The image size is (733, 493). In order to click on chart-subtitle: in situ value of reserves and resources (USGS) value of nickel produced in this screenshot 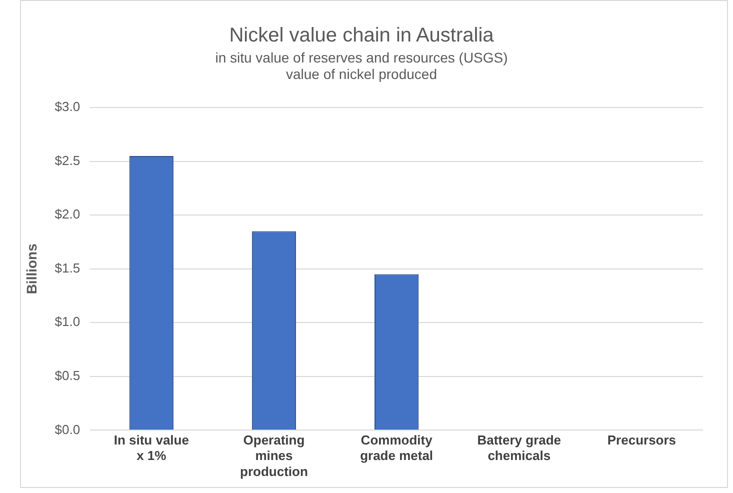, I will do `click(361, 65)`.